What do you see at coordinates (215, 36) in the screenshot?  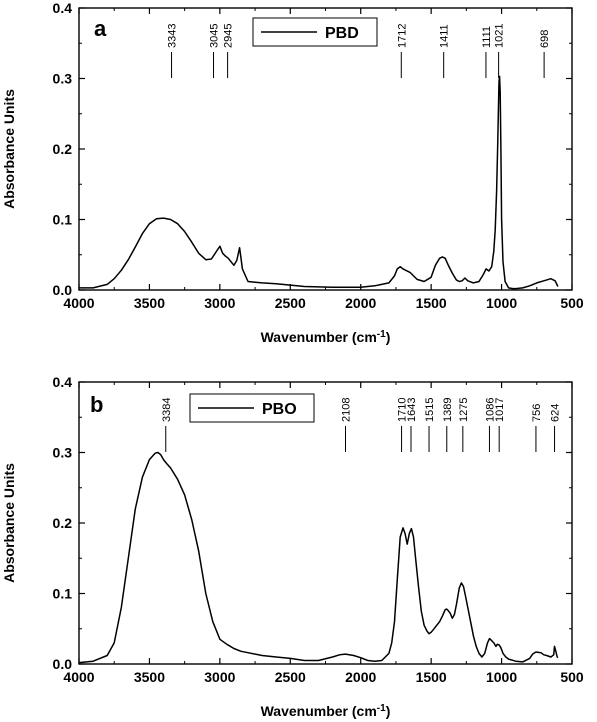 I see `peak-label: 3045` at bounding box center [215, 36].